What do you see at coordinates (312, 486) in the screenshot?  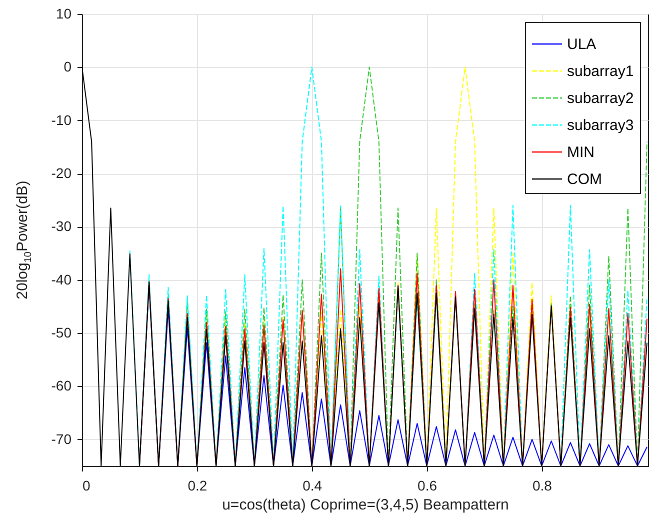 I see `x-tick-label: 0.4` at bounding box center [312, 486].